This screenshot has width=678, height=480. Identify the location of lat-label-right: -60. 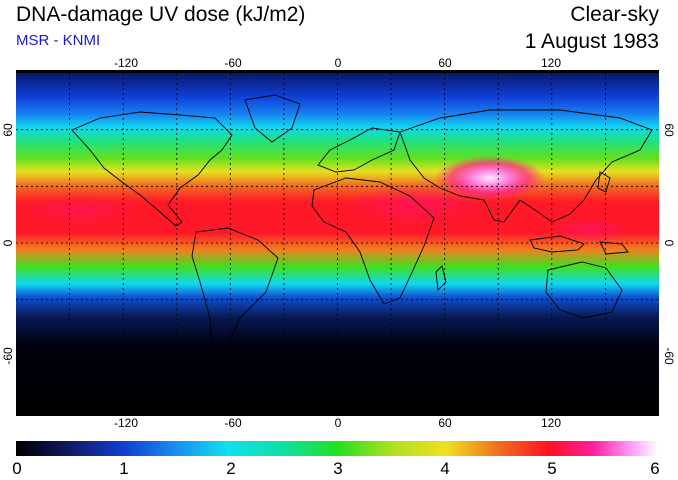
(669, 356).